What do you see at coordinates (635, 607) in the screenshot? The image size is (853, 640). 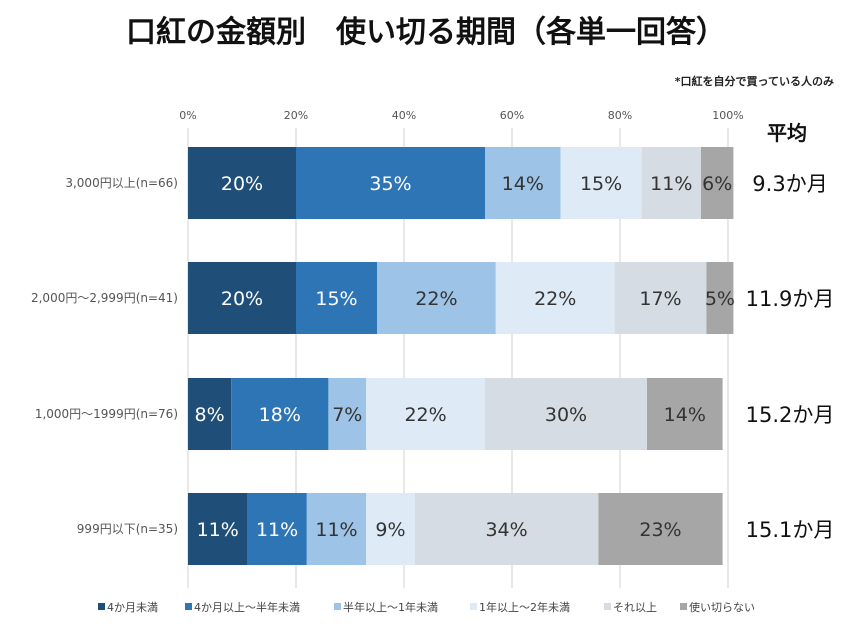 I see `legend-label: それ以上` at bounding box center [635, 607].